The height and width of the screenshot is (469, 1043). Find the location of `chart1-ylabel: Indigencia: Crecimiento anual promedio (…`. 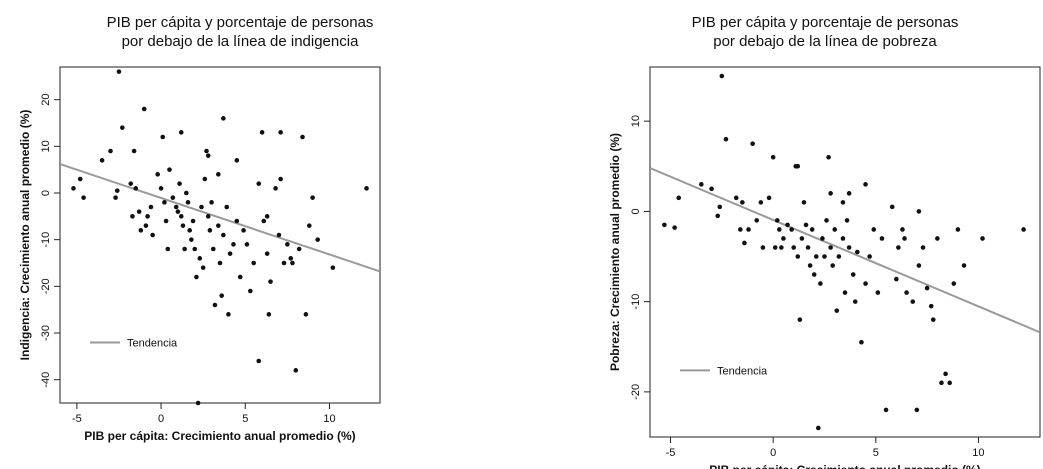

chart1-ylabel: Indigencia: Crecimiento anual promedio (… is located at coordinates (25, 235).